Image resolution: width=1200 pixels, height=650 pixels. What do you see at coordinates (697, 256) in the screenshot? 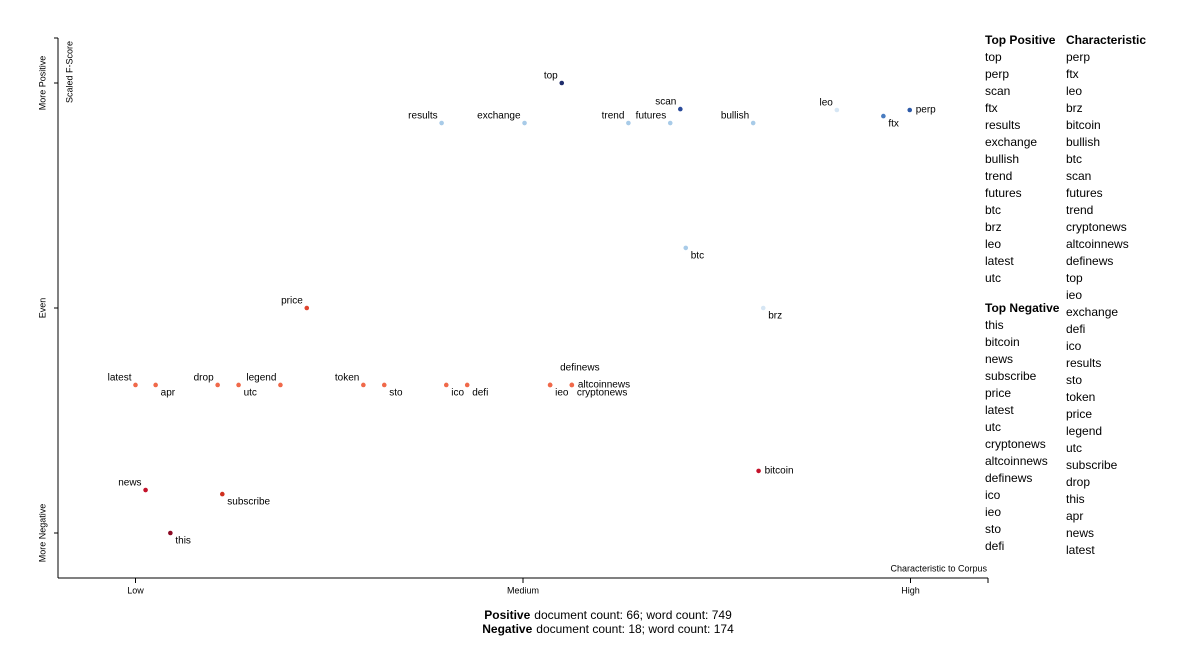
I see `point-label: btc` at bounding box center [697, 256].